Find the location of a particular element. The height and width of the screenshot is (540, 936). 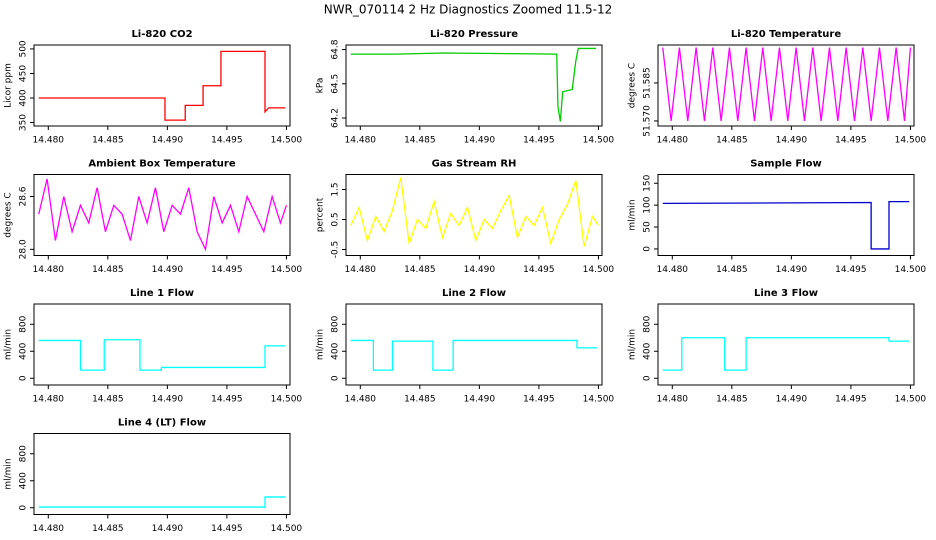

y-tick-label: 150 is located at coordinates (648, 182).